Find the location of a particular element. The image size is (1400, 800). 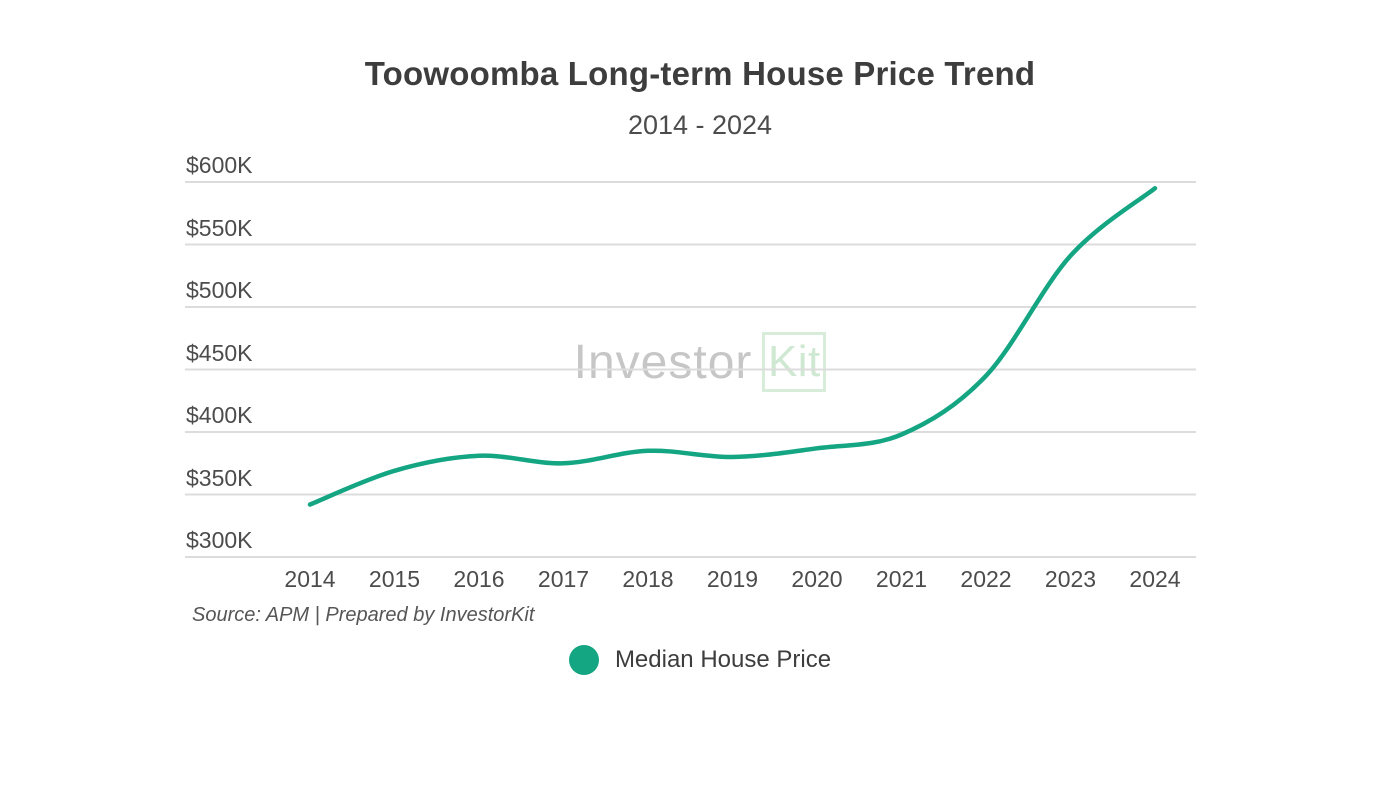

chart-title: Toowoomba Long-term House Price Trend is located at coordinates (700, 73).